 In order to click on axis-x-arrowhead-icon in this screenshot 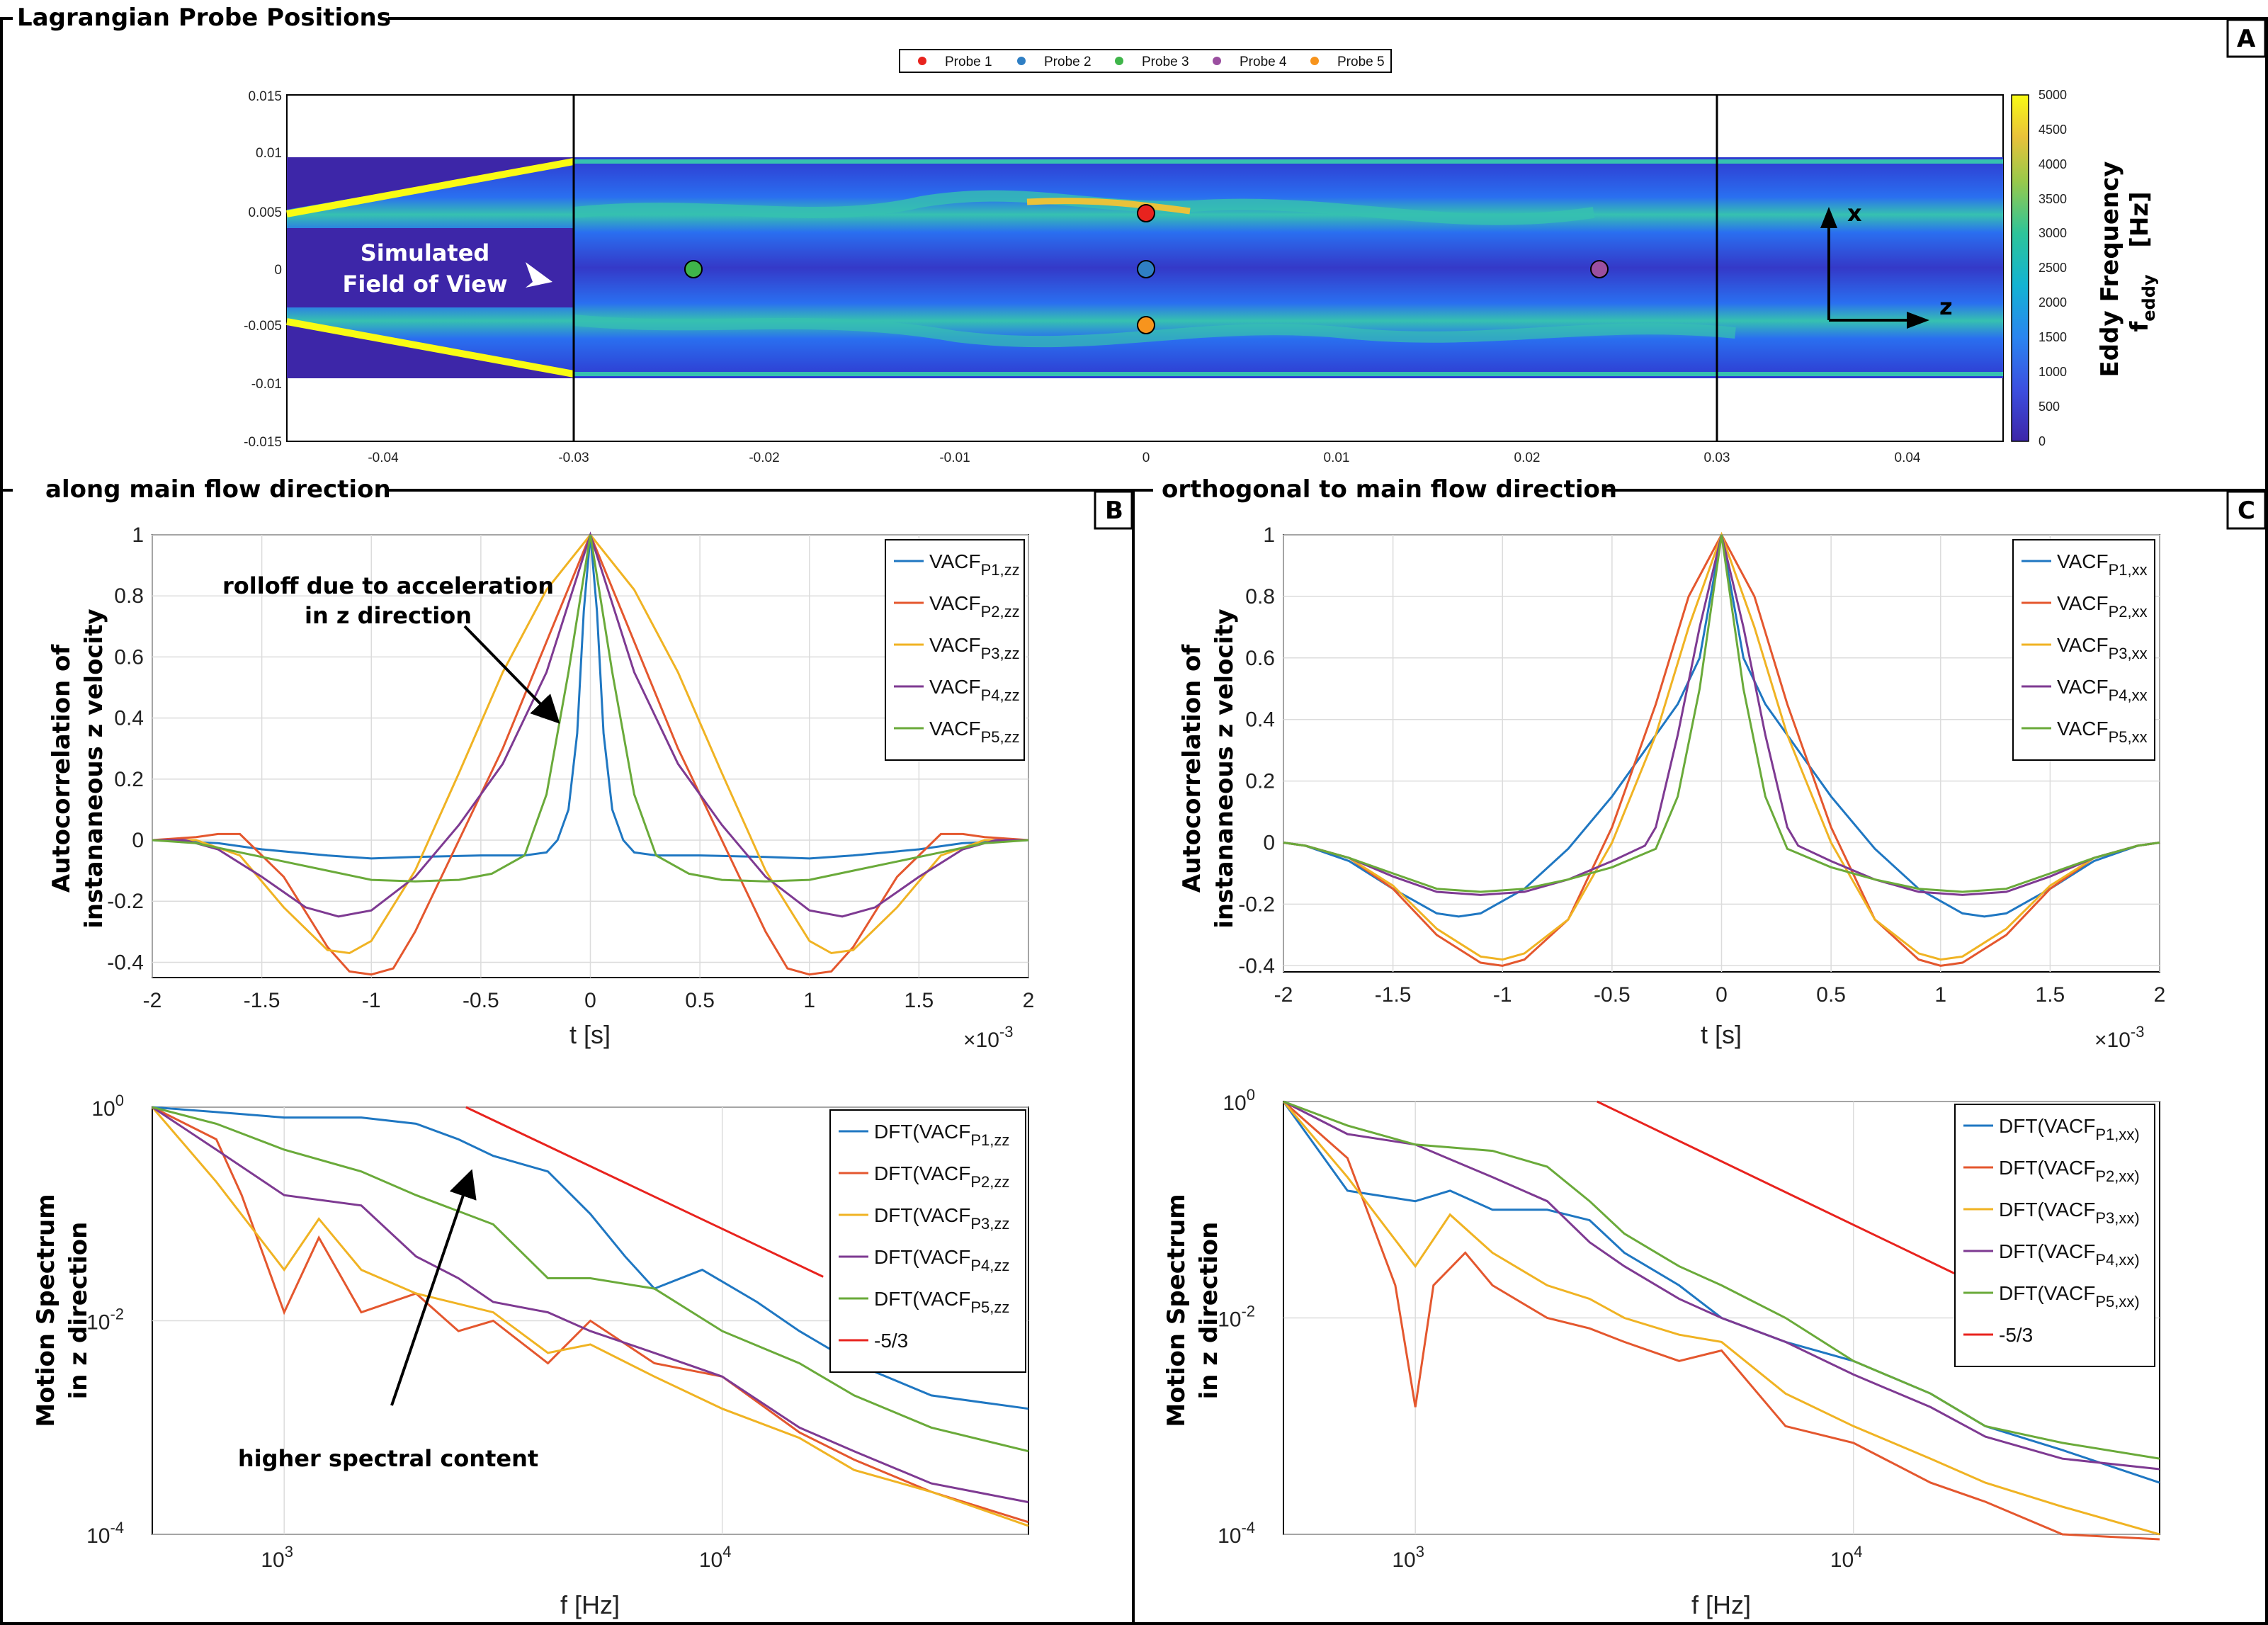, I will do `click(1828, 218)`.